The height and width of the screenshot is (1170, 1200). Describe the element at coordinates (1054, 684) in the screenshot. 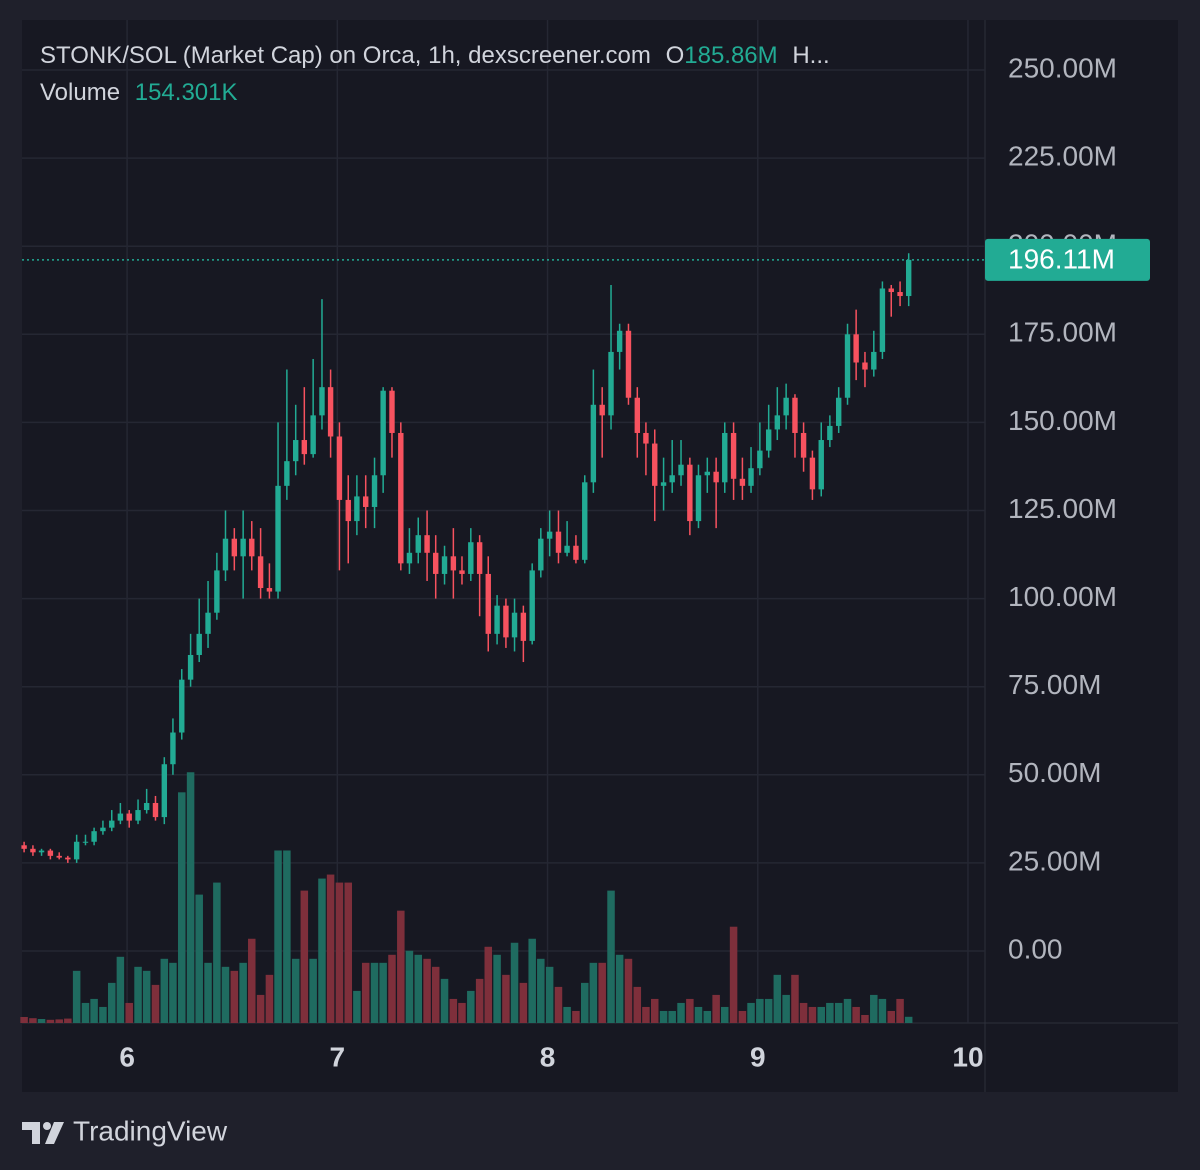

I see `y-tick-label: 75.00M` at that location.